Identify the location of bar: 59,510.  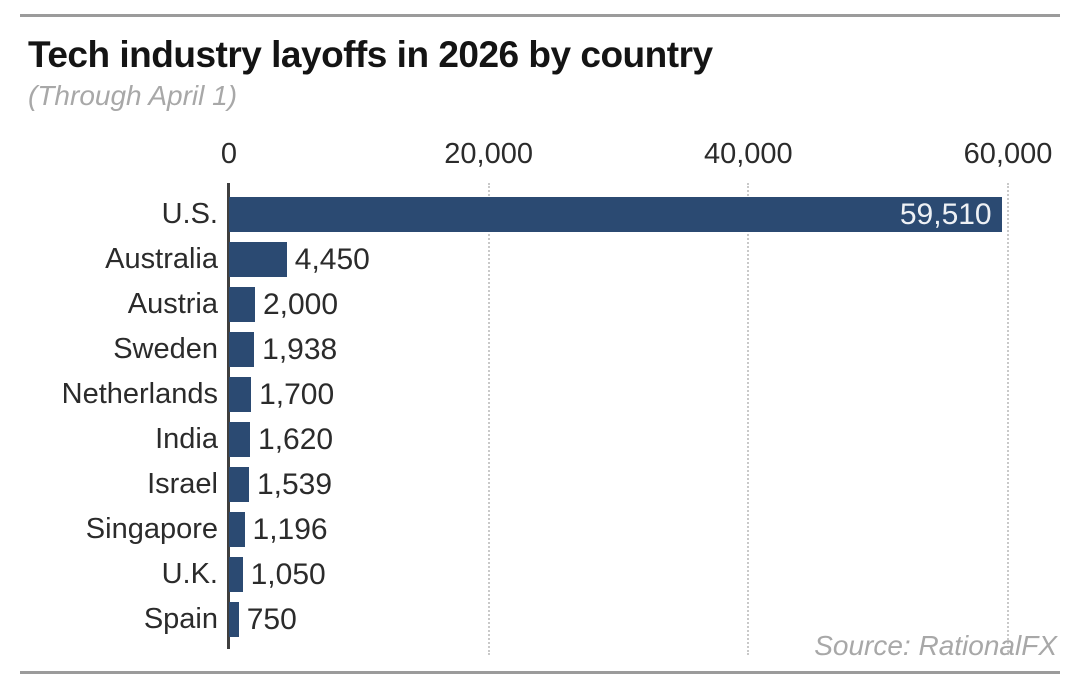
(615, 214).